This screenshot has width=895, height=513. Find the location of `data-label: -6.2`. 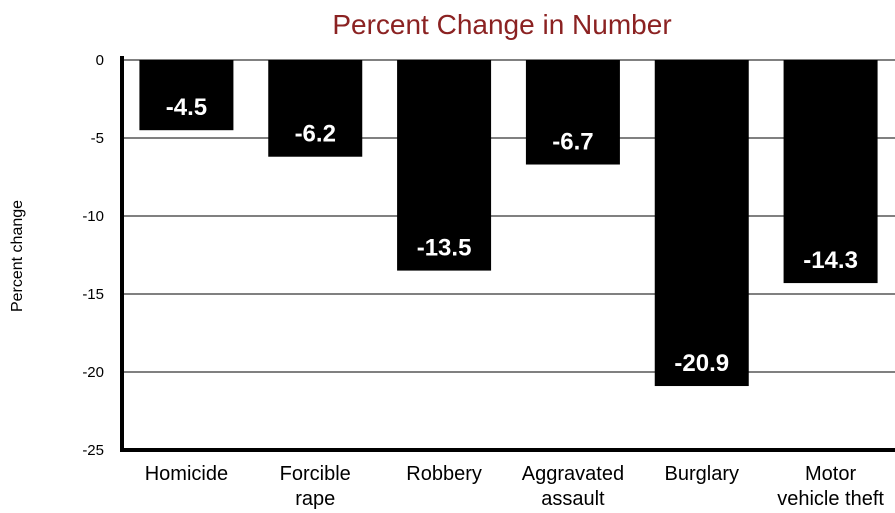

data-label: -6.2 is located at coordinates (315, 134).